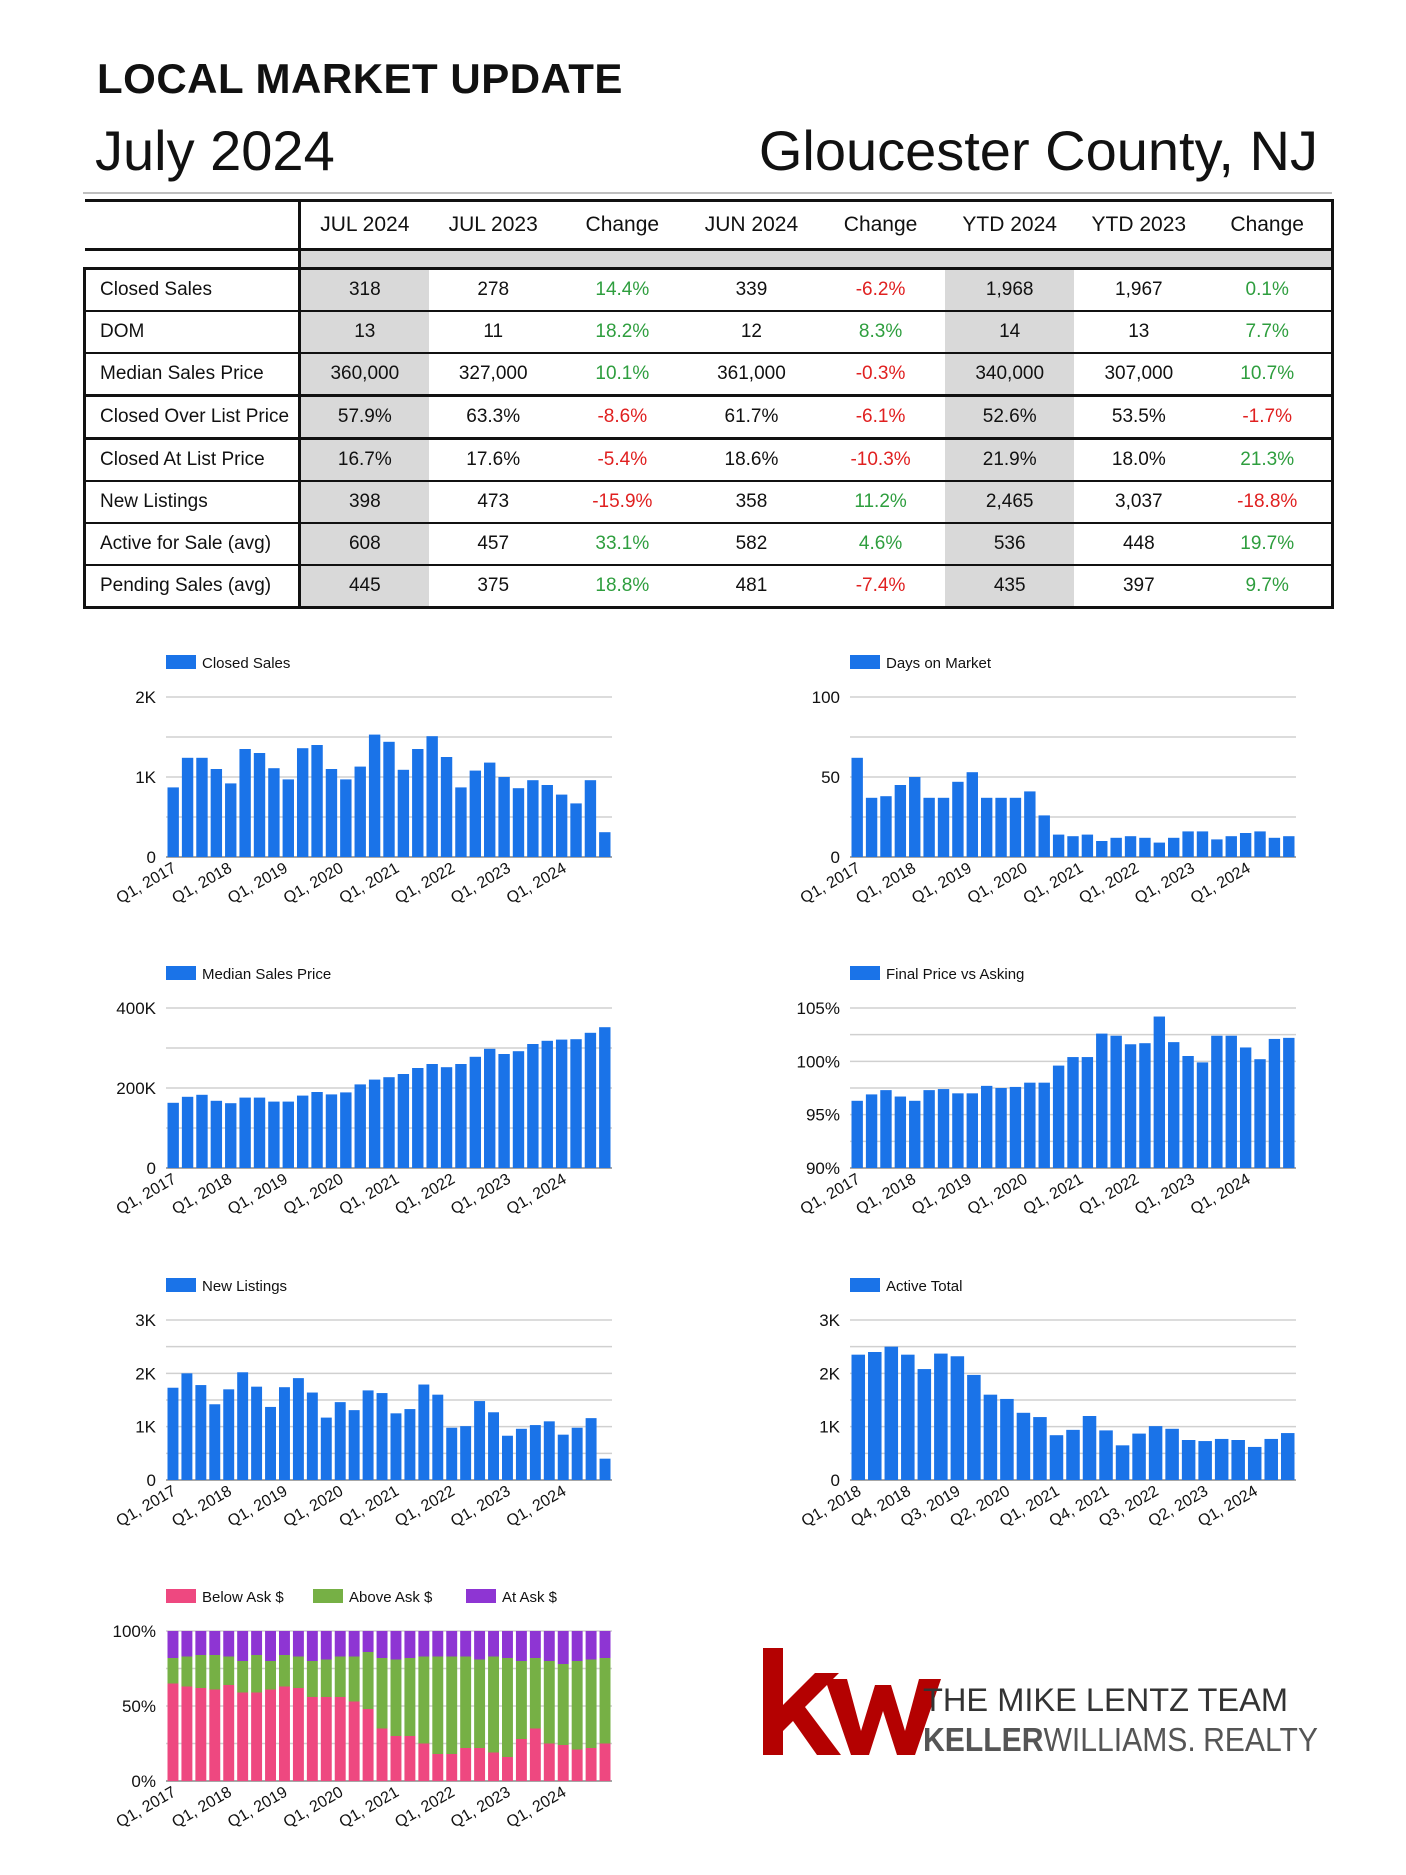 The height and width of the screenshot is (1875, 1406). I want to click on y-tick-label: 0, so click(151, 857).